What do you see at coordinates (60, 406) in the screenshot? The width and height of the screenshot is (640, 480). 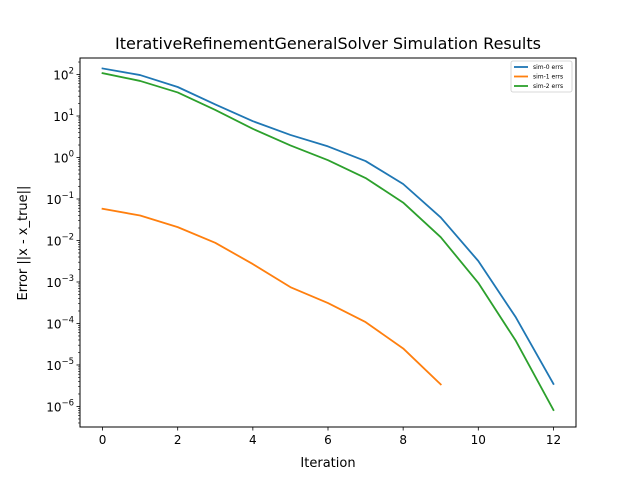 I see `y-tick-label: 10⁻⁶` at bounding box center [60, 406].